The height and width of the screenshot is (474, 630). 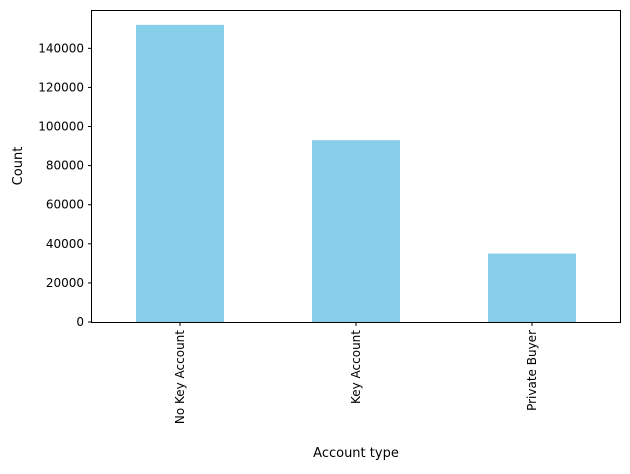 I want to click on y-tick-label: 120000, so click(x=61, y=87).